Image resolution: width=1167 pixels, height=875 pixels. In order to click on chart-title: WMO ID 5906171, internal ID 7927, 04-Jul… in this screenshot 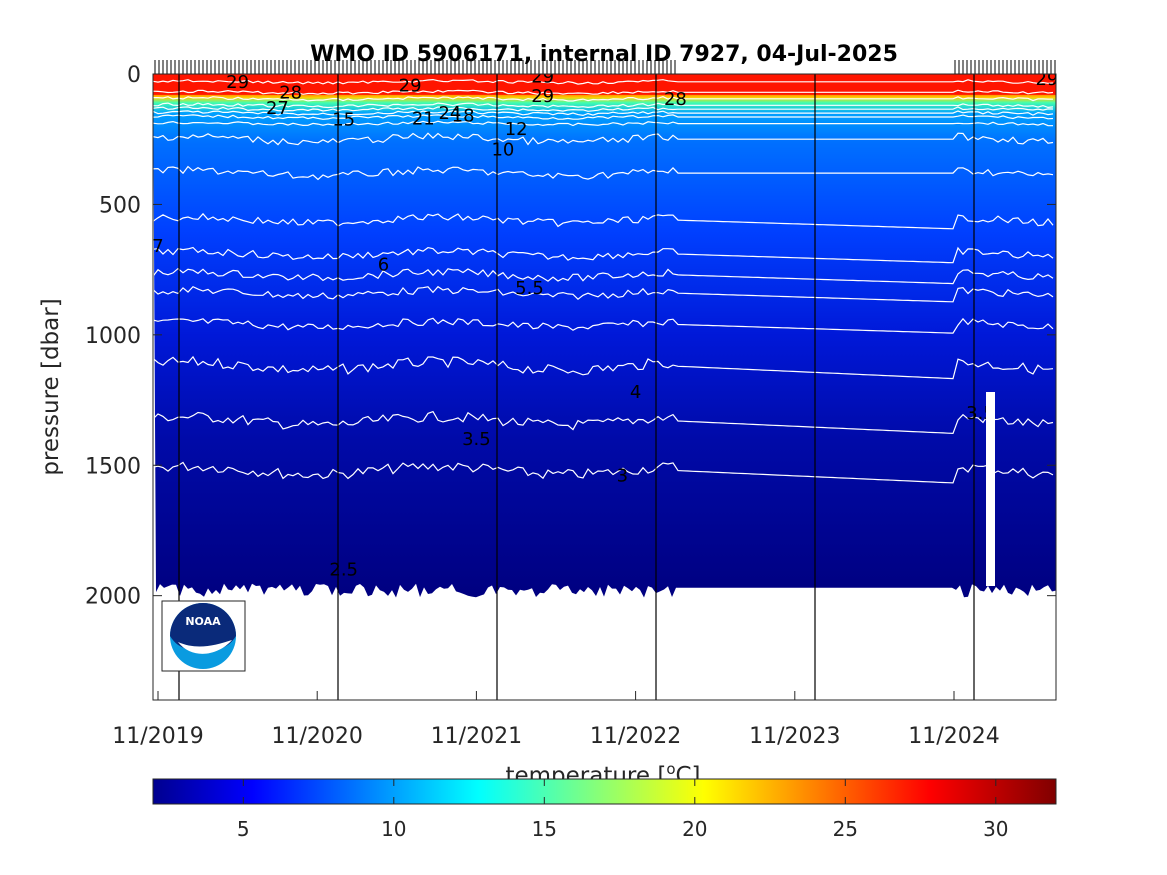, I will do `click(604, 54)`.